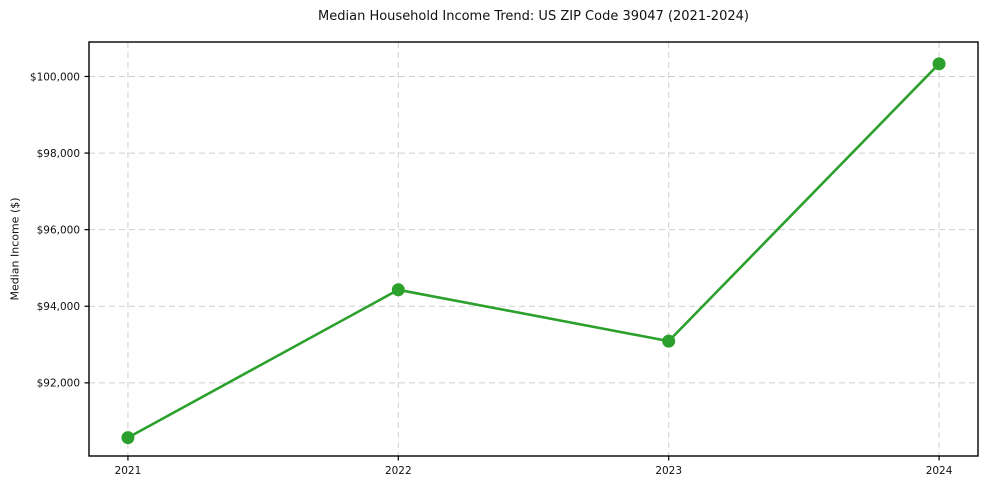 The height and width of the screenshot is (490, 989). I want to click on x-tick-label: 2021, so click(128, 471).